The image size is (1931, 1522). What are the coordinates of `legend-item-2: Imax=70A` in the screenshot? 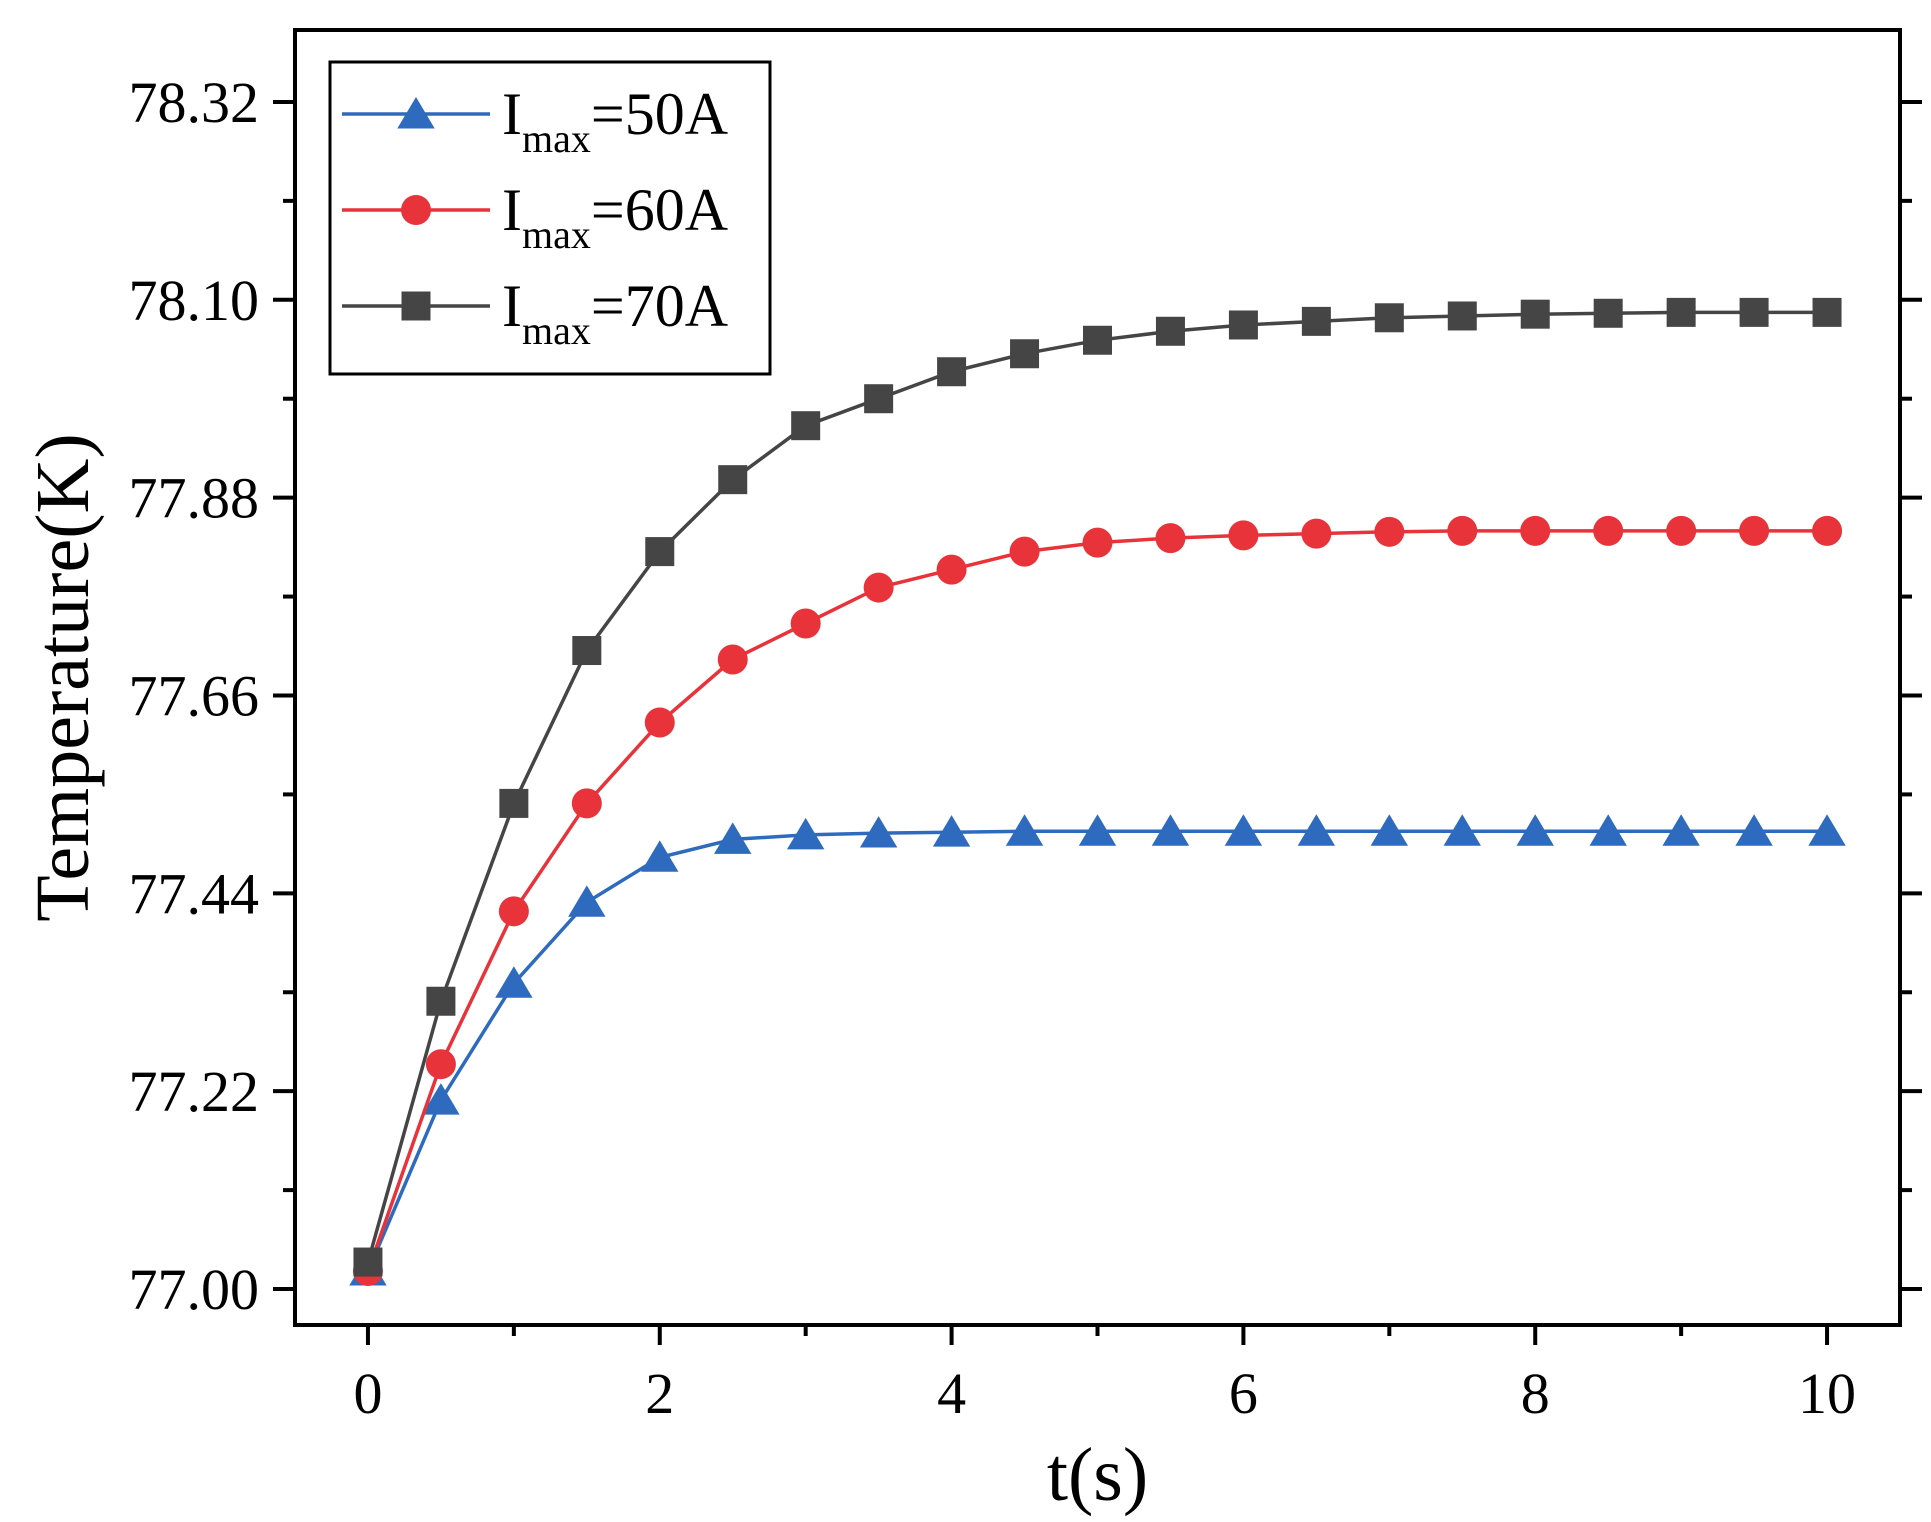 It's located at (535, 313).